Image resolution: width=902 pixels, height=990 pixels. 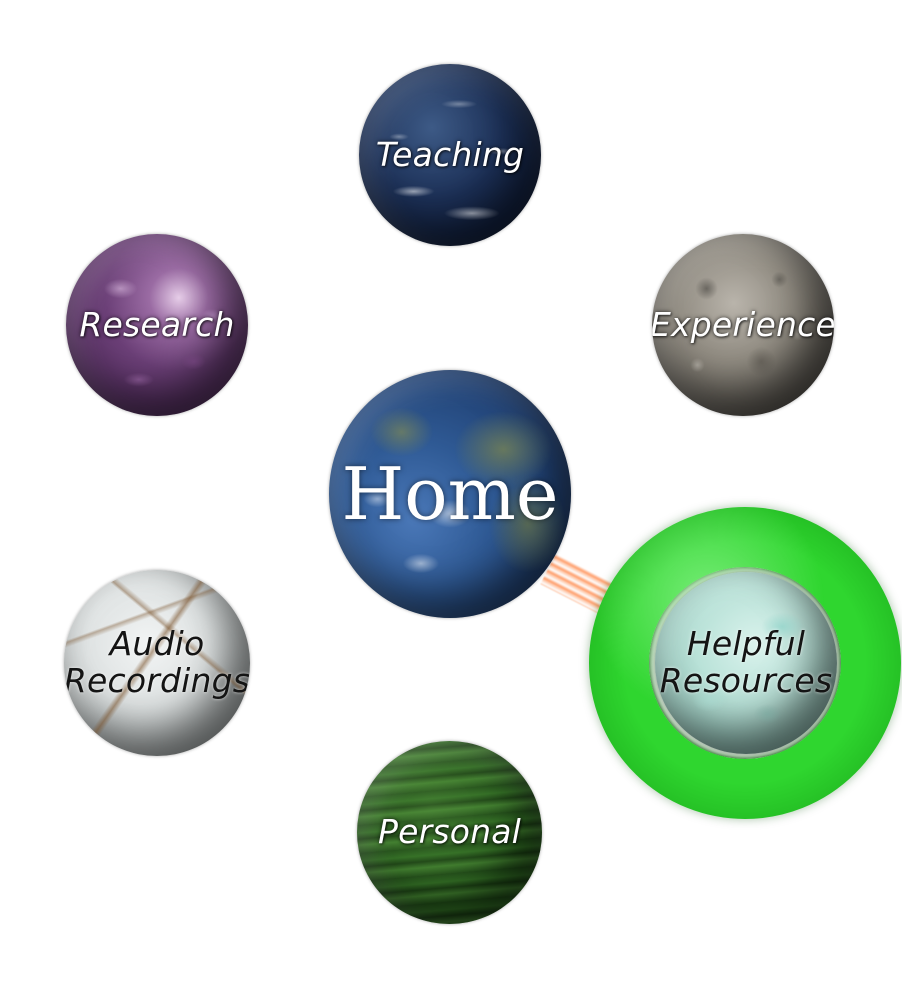 I want to click on research-label: Research, so click(x=157, y=324).